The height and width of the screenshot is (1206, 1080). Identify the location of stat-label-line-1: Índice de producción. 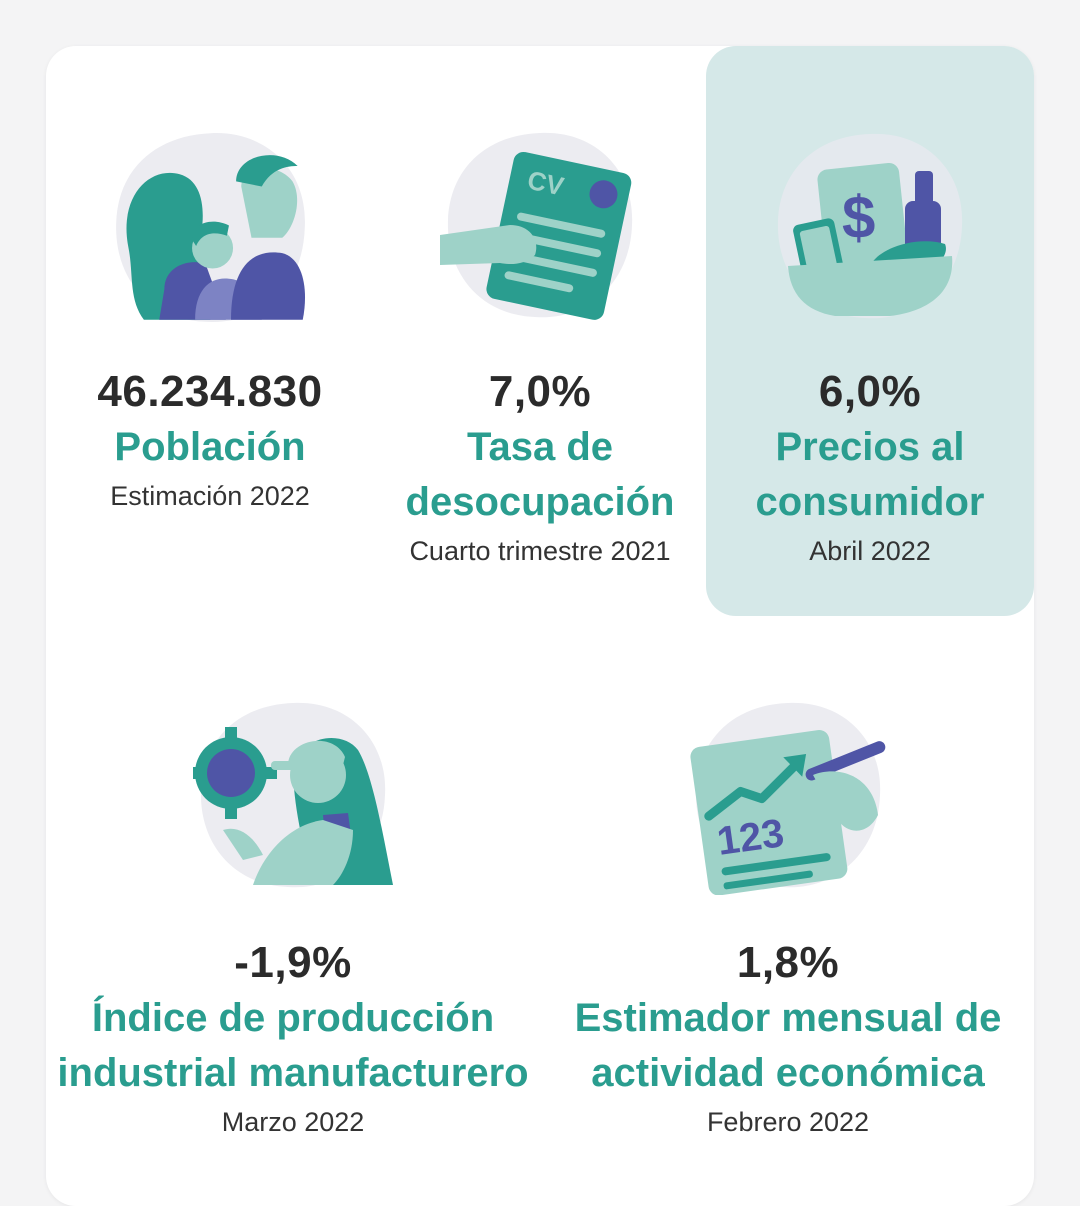
(293, 1018).